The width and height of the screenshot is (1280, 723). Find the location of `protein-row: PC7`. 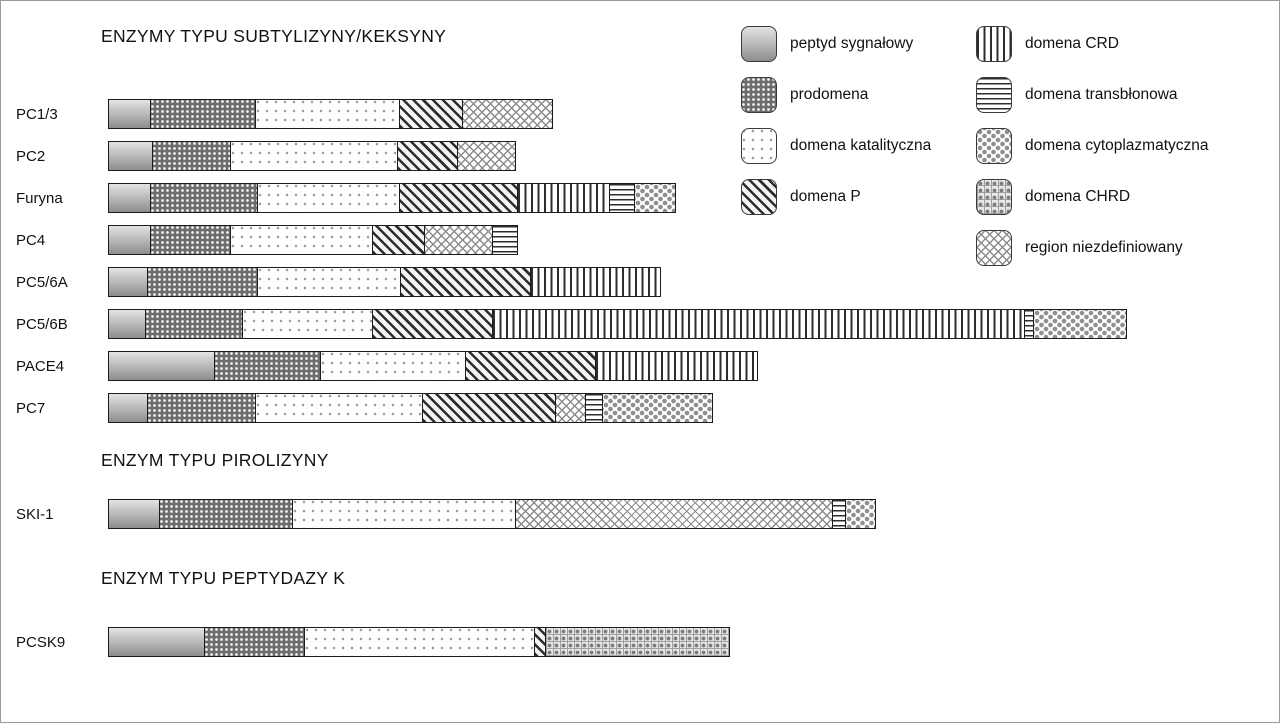

protein-row: PC7 is located at coordinates (640, 408).